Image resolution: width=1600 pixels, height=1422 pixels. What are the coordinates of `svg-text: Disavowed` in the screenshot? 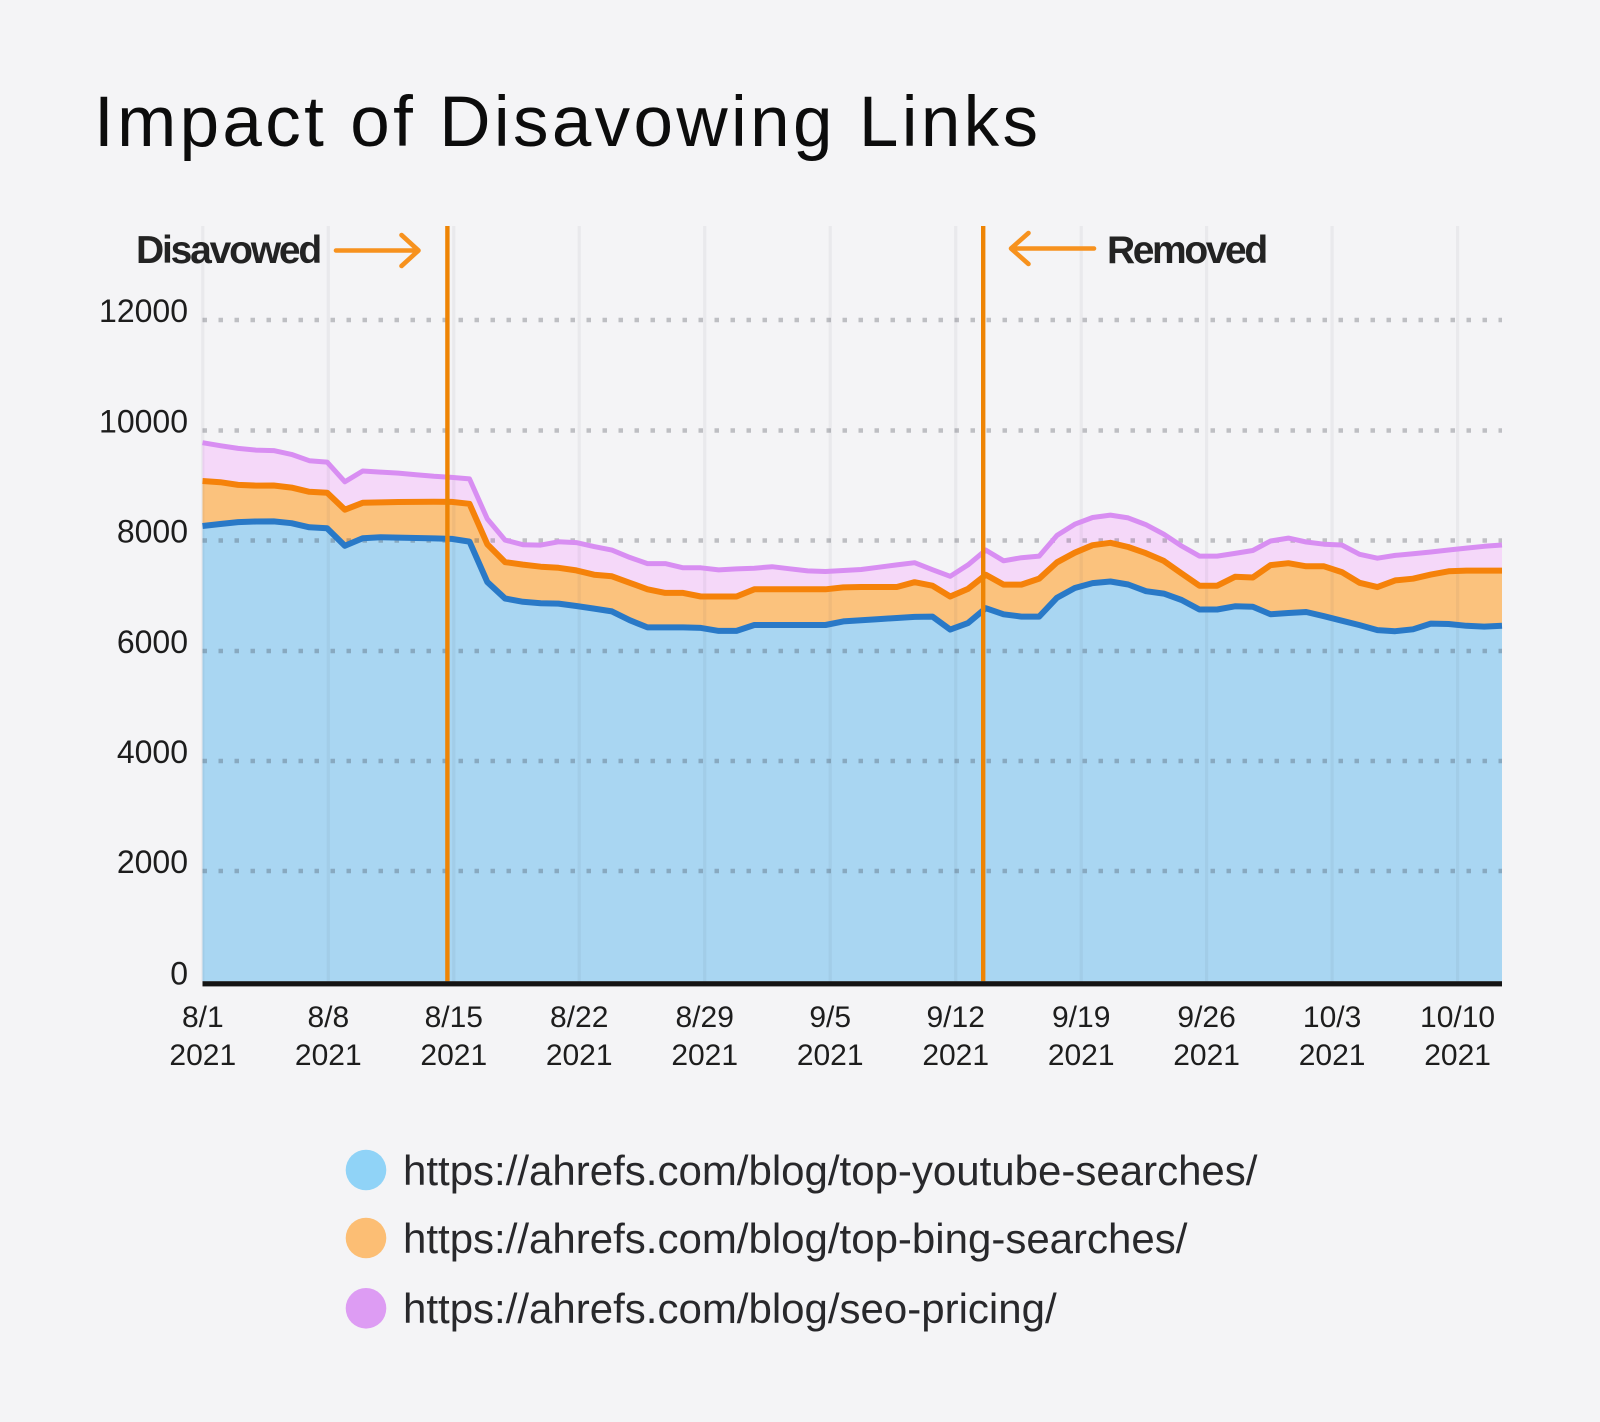 It's located at (228, 250).